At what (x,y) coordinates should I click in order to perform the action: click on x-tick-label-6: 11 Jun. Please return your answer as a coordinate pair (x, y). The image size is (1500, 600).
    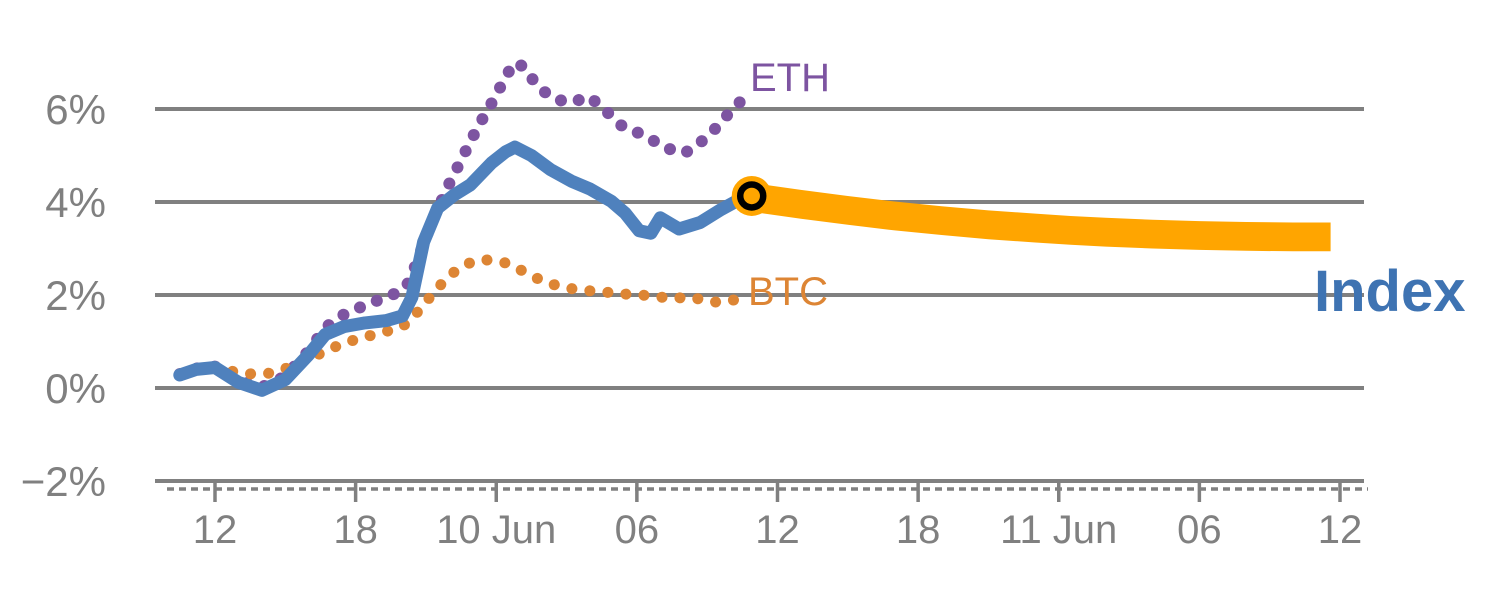
    Looking at the image, I should click on (1058, 530).